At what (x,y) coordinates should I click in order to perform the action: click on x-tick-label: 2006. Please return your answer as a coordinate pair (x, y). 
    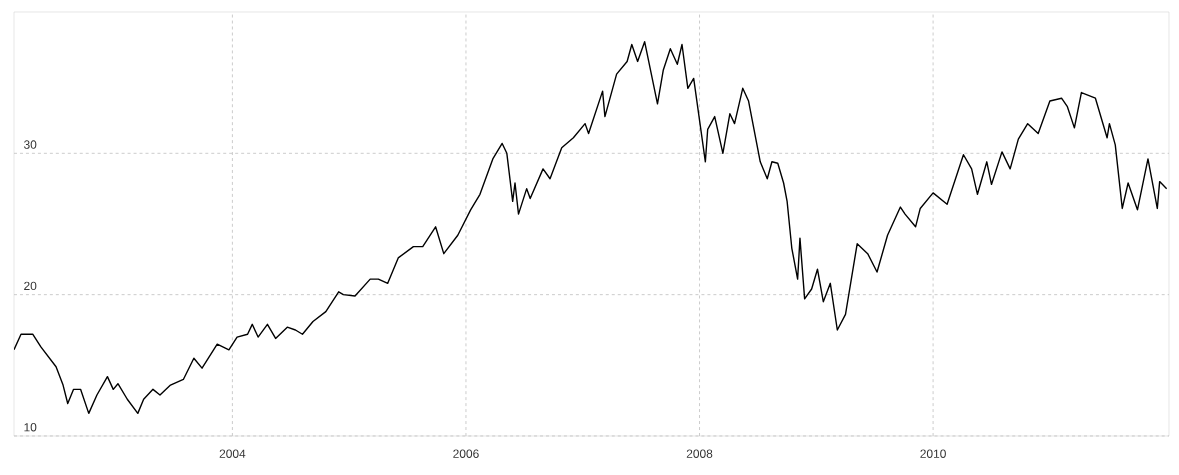
    Looking at the image, I should click on (466, 453).